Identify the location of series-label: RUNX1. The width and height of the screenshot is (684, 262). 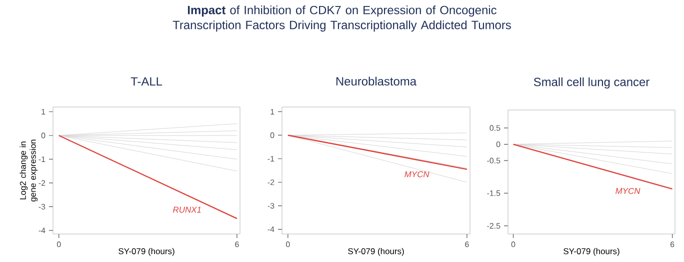
(187, 209).